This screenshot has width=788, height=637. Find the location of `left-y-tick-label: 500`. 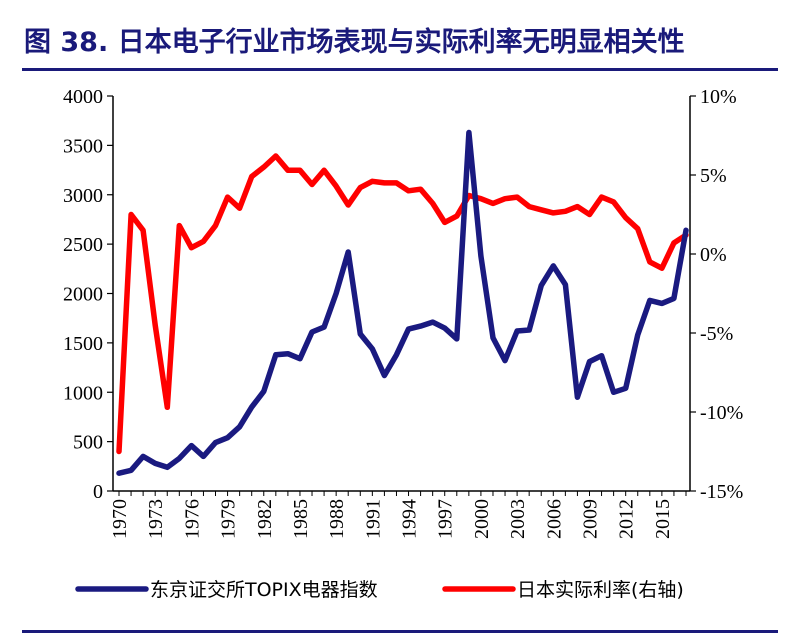

left-y-tick-label: 500 is located at coordinates (88, 443).